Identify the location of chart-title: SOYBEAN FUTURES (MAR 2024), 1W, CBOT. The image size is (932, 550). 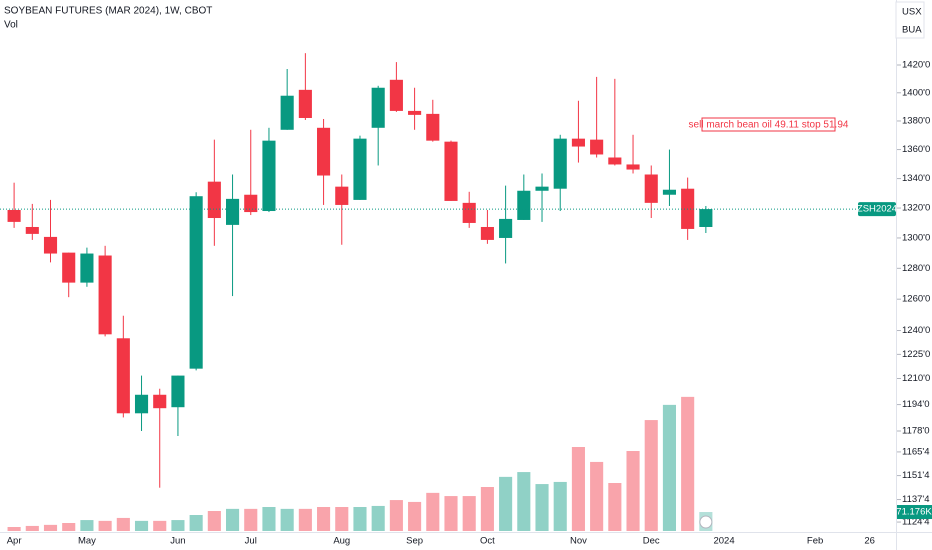
(108, 11).